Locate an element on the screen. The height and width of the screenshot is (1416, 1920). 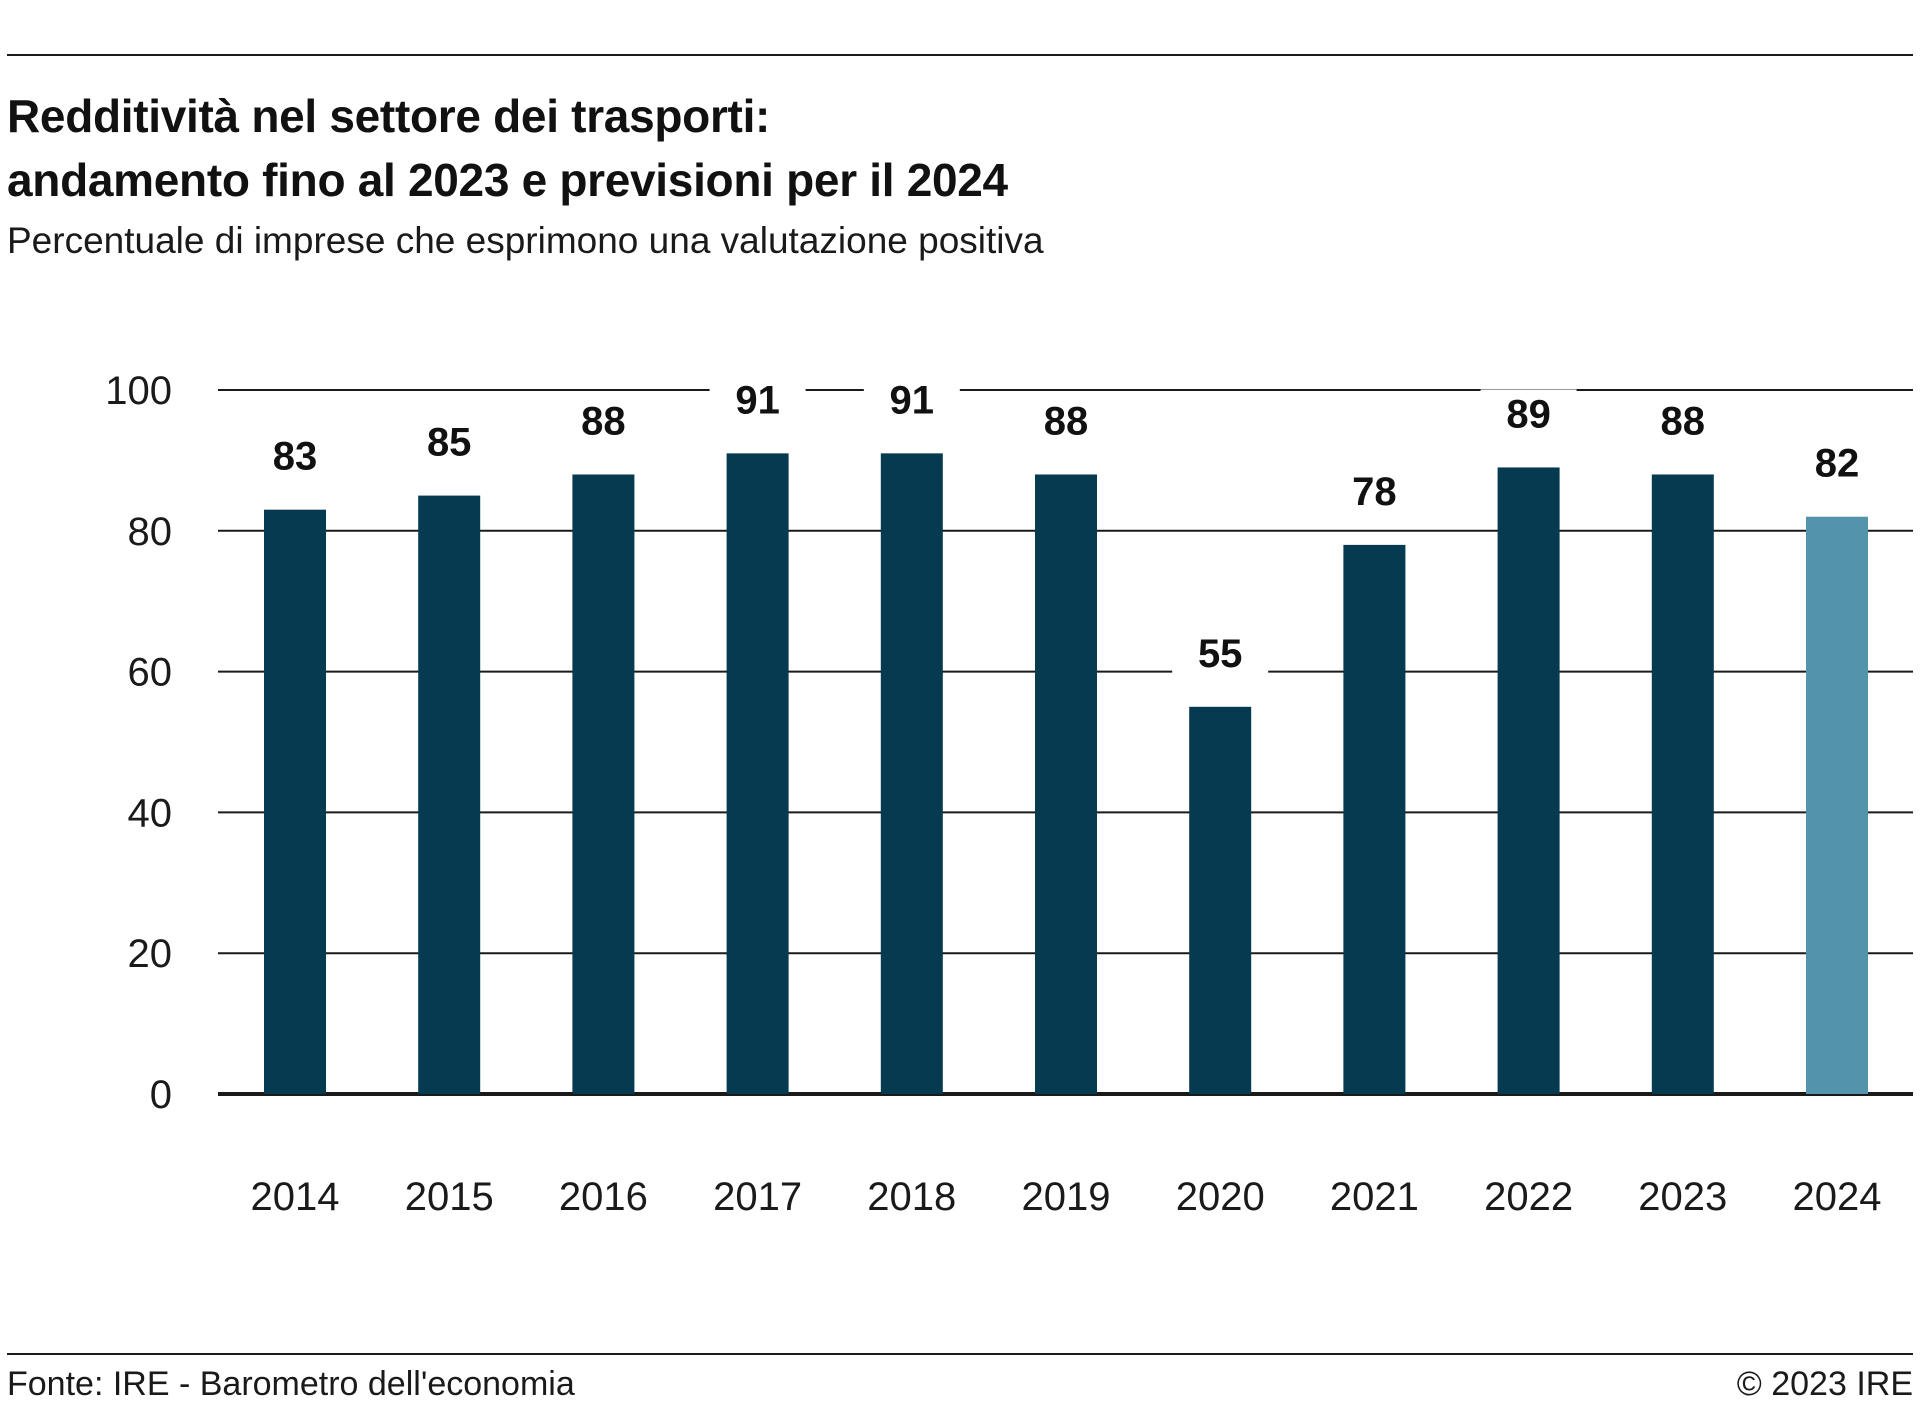
data-label-background-2018 is located at coordinates (911, 400).